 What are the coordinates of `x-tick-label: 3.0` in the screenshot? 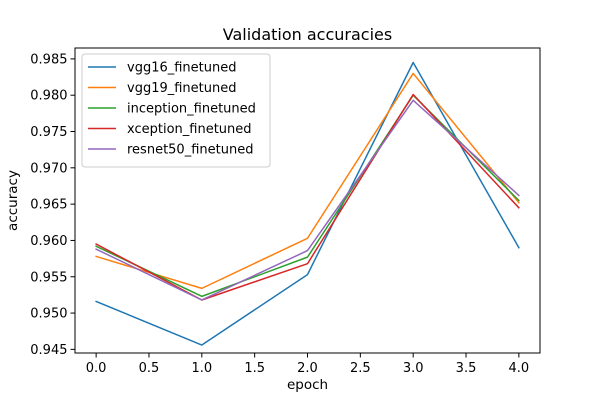 It's located at (413, 368).